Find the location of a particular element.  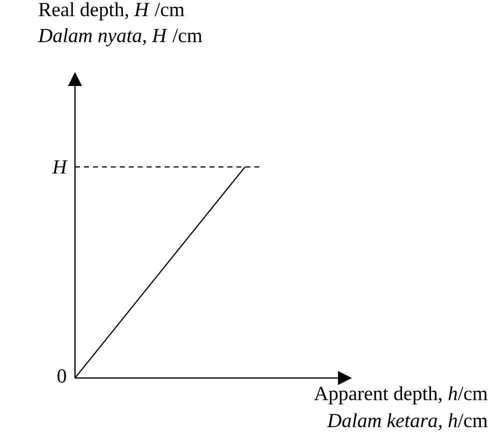

text: 0 is located at coordinates (62, 376).